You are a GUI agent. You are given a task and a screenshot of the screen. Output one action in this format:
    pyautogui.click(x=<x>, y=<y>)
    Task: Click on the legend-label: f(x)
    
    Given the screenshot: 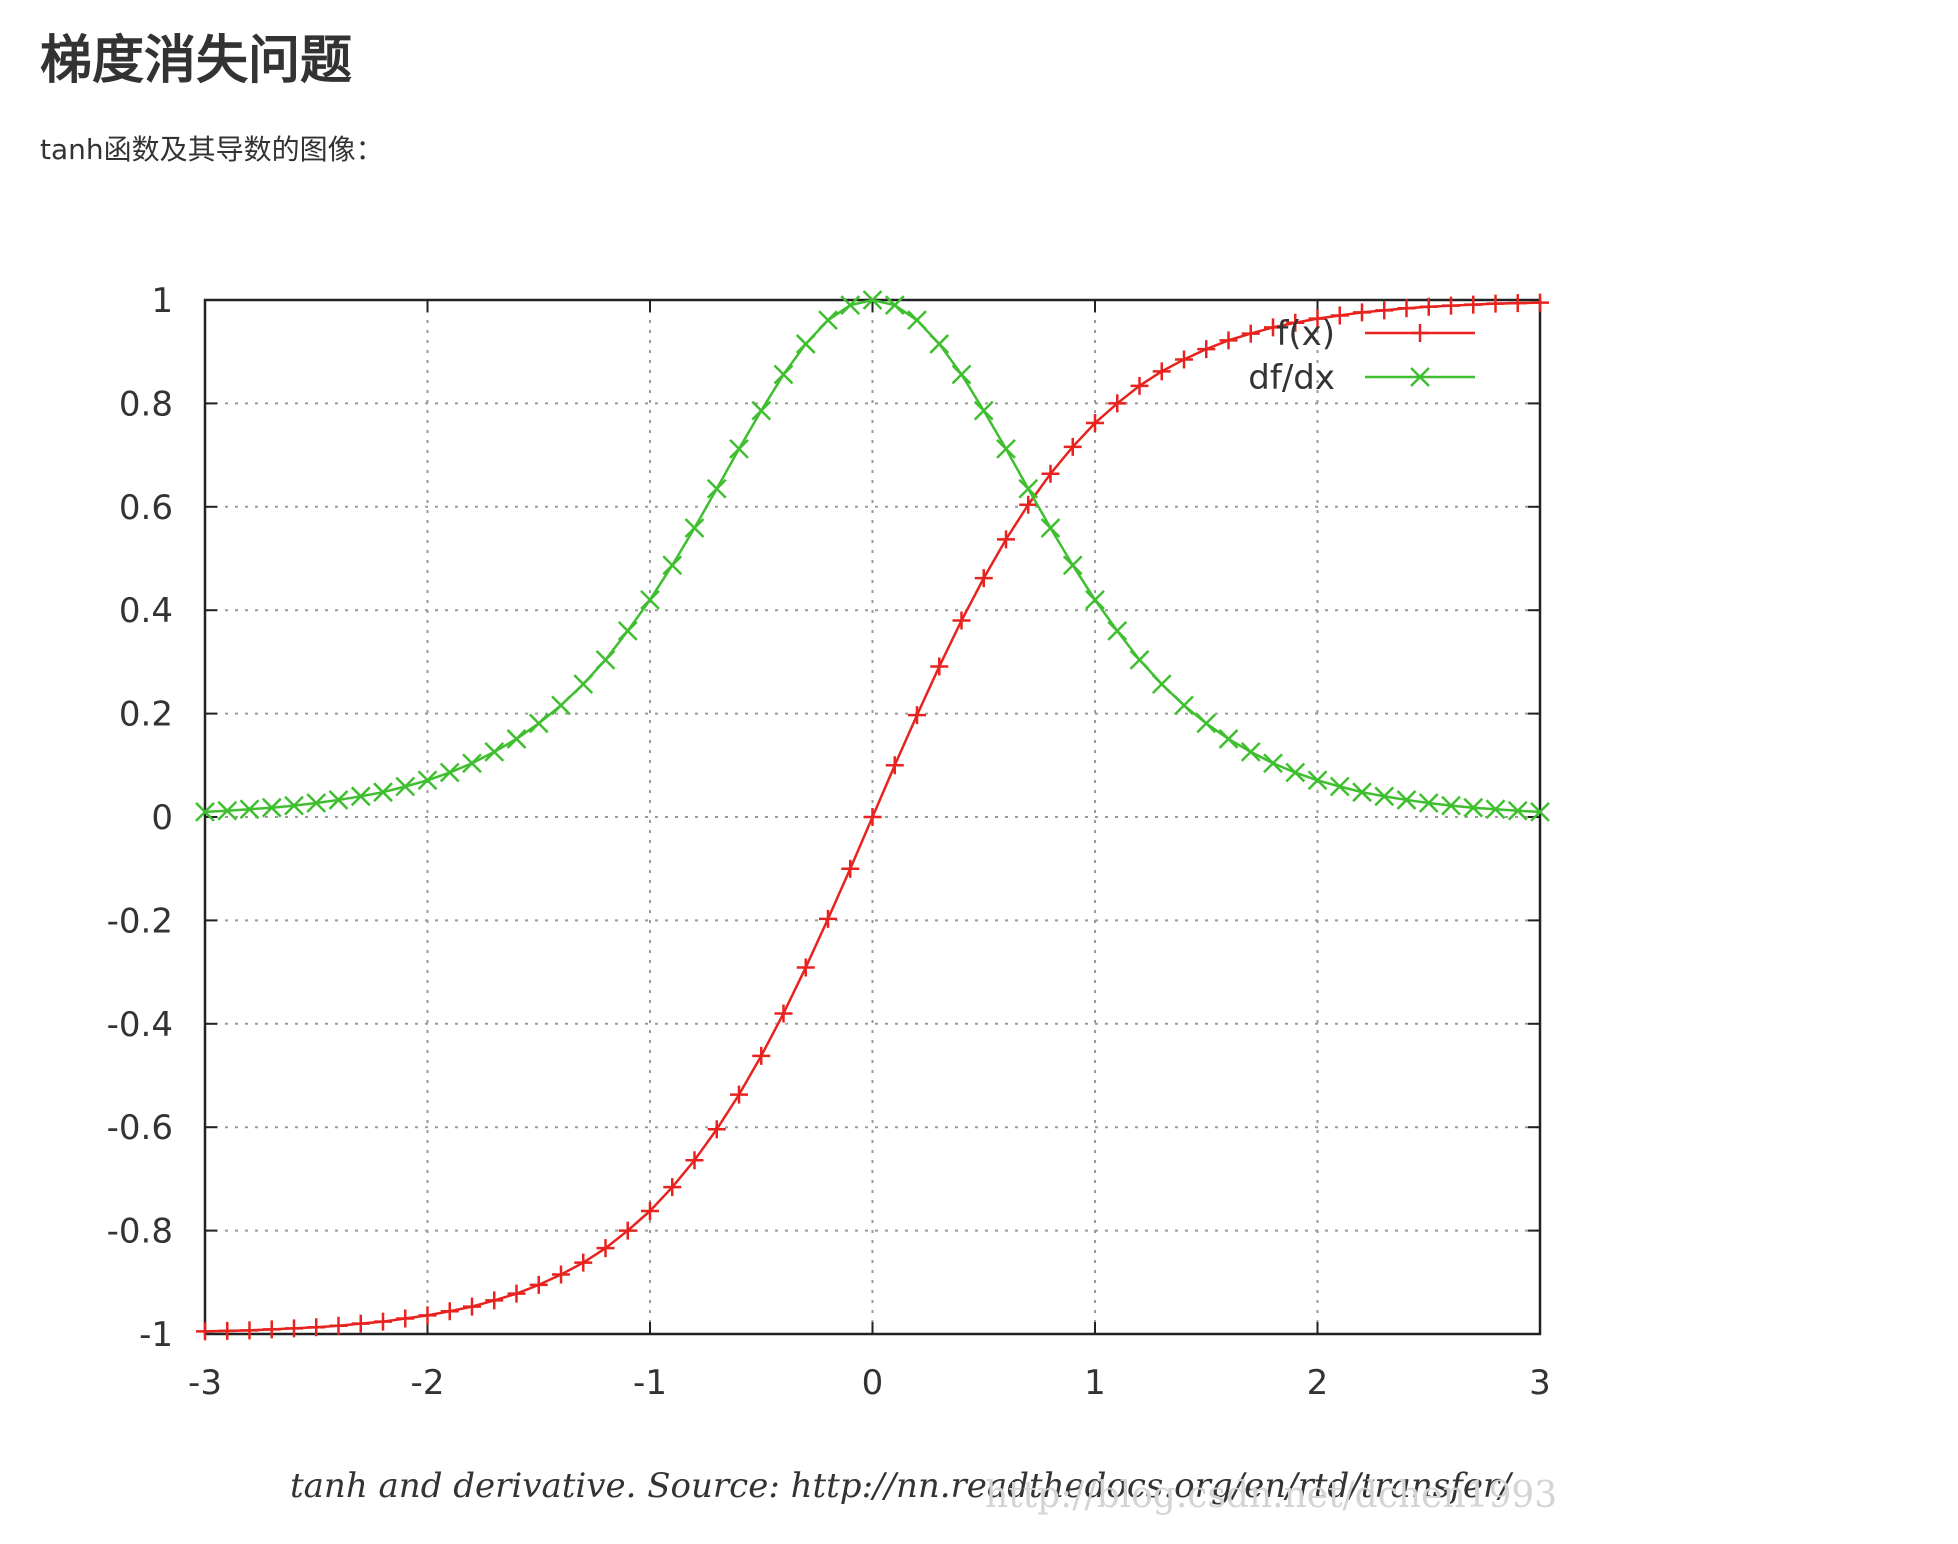 What is the action you would take?
    pyautogui.click(x=1305, y=334)
    